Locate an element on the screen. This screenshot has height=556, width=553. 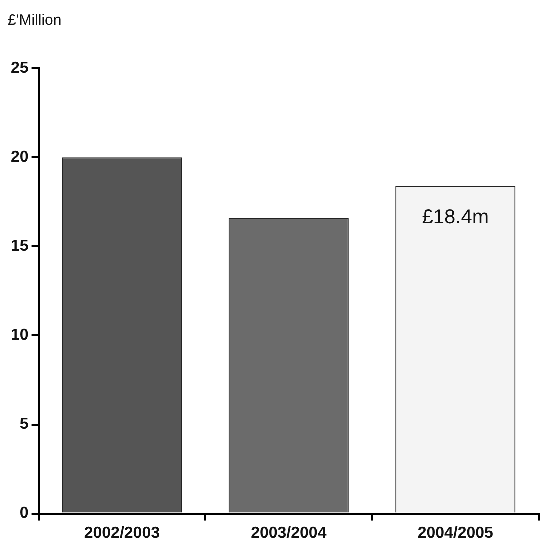
y-tick-label: 25 is located at coordinates (20, 69).